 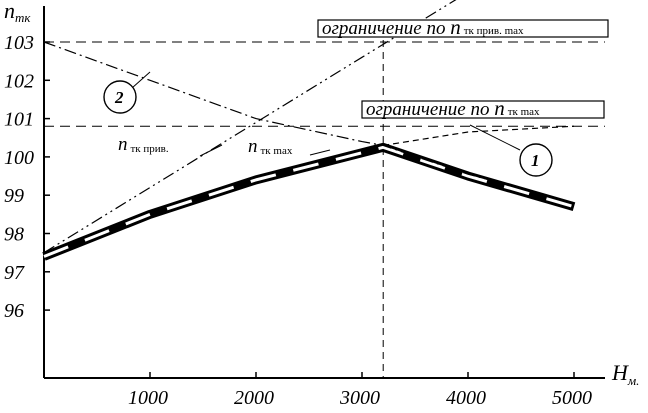 I want to click on x-tick-label: 3000, so click(x=359, y=398).